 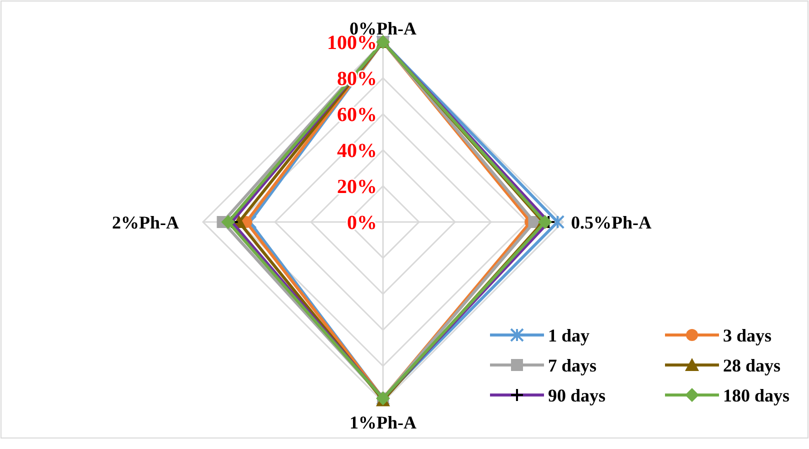 I want to click on spoke-label: 2%Ph-A, so click(x=145, y=222).